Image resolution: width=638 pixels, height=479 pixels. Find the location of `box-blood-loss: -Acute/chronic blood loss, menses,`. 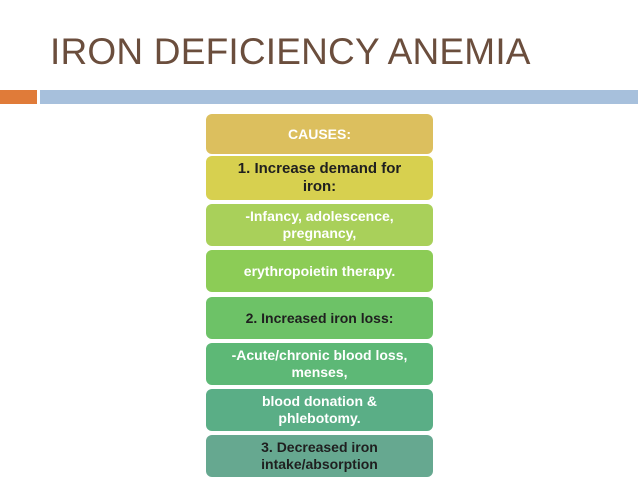

box-blood-loss: -Acute/chronic blood loss, menses, is located at coordinates (319, 364).